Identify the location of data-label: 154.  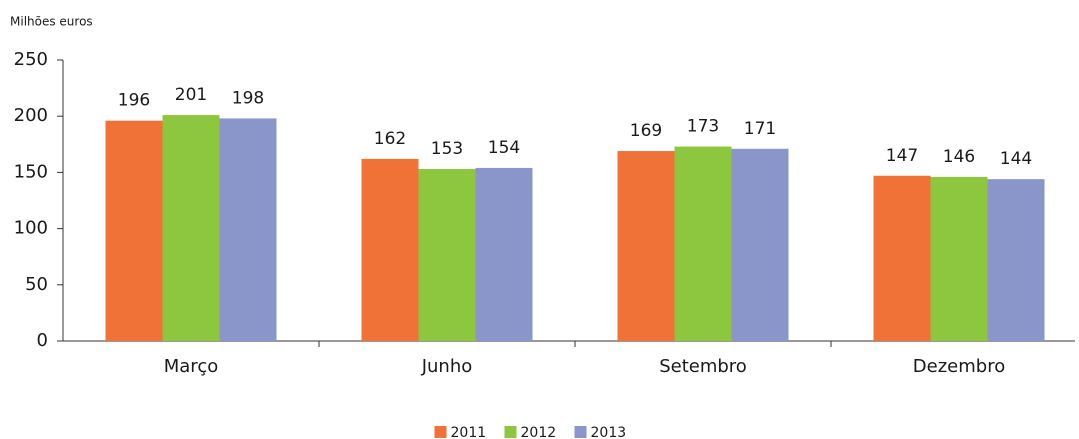
(504, 148).